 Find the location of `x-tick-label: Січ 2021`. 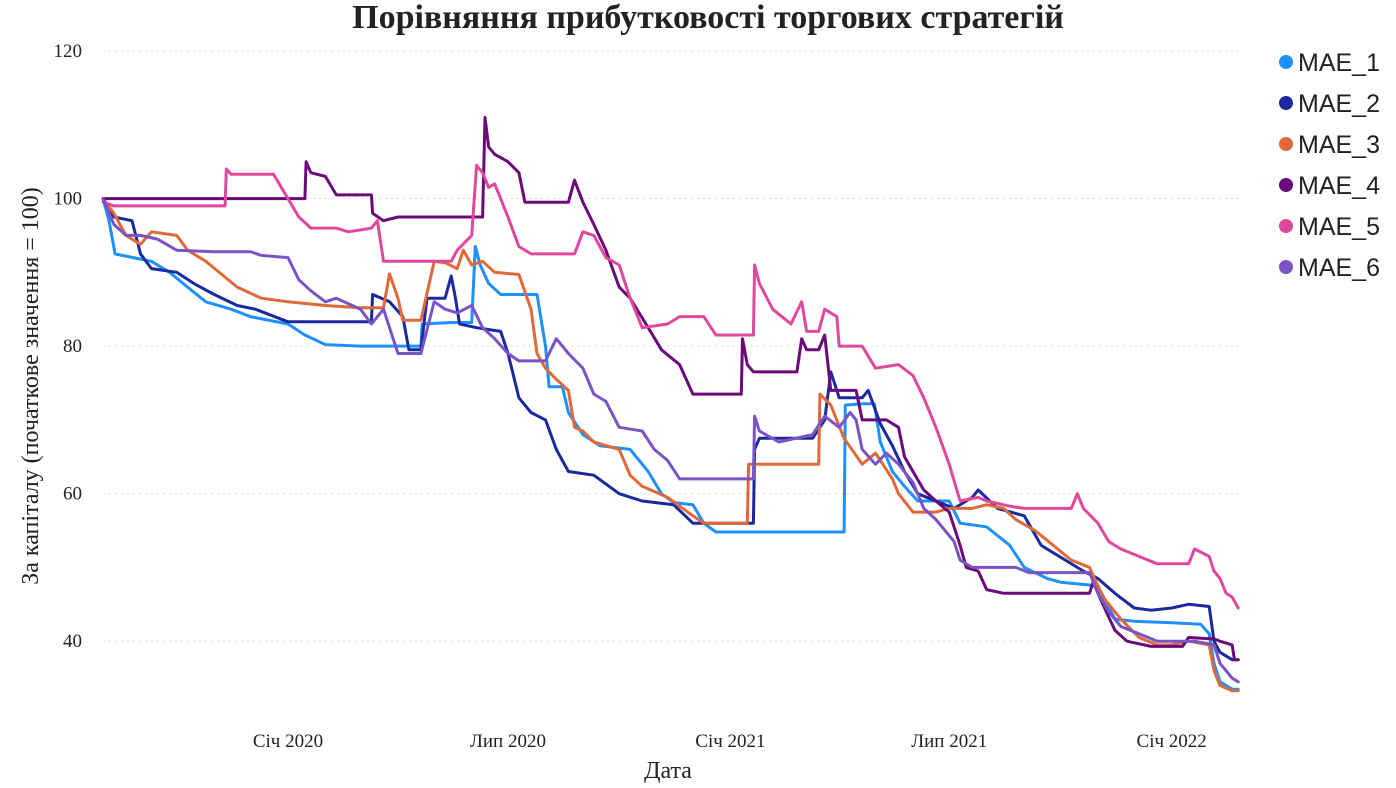

x-tick-label: Січ 2021 is located at coordinates (730, 741).